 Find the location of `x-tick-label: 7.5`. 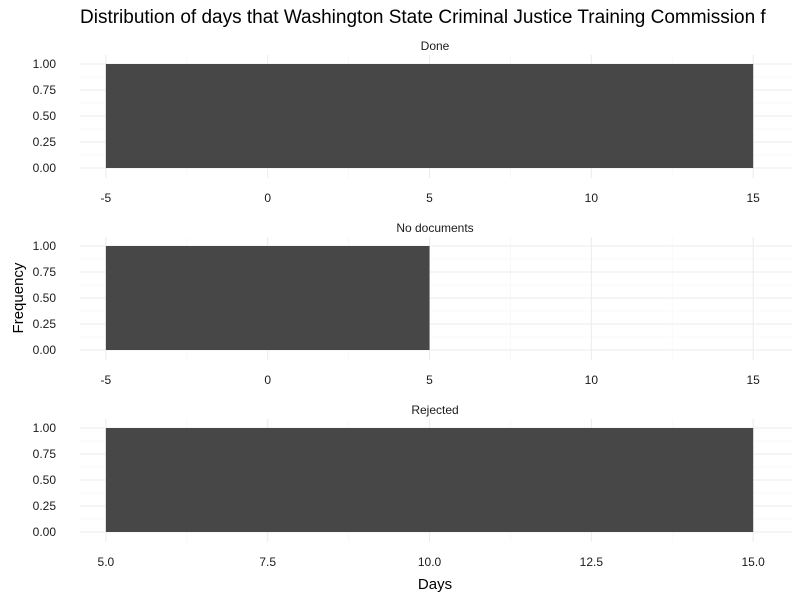

x-tick-label: 7.5 is located at coordinates (267, 562).